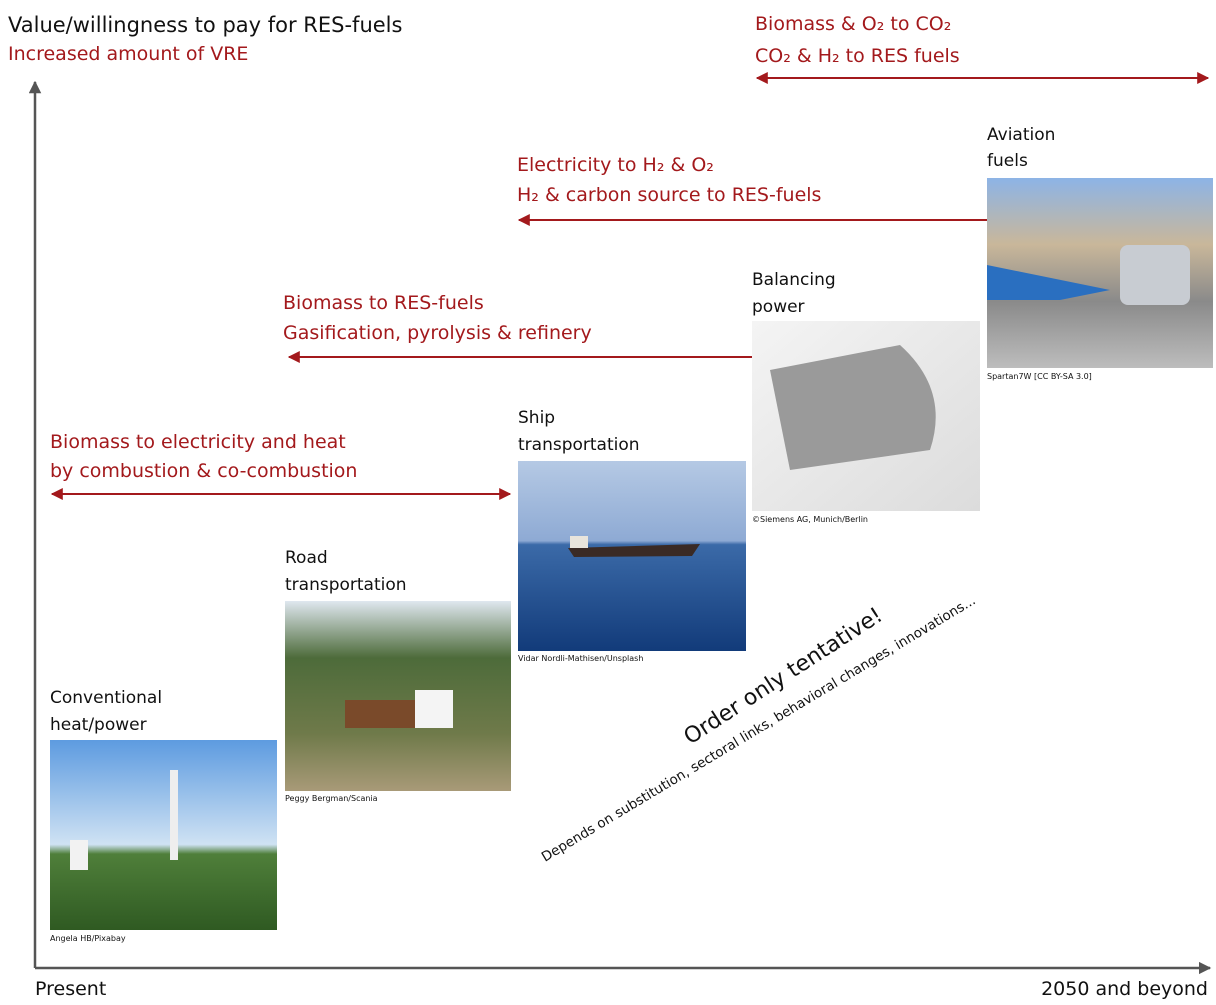  I want to click on process-label: by combustion & co-combustion, so click(203, 471).